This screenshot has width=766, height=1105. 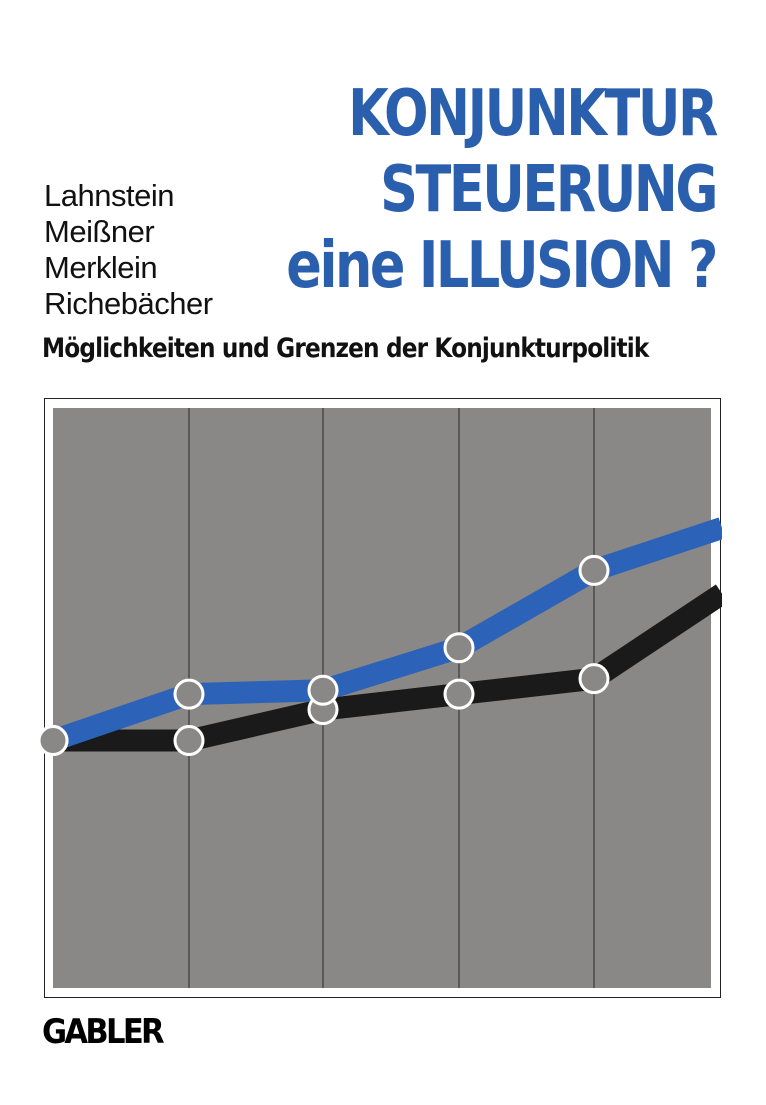 What do you see at coordinates (128, 303) in the screenshot?
I see `author-name: Richebächer` at bounding box center [128, 303].